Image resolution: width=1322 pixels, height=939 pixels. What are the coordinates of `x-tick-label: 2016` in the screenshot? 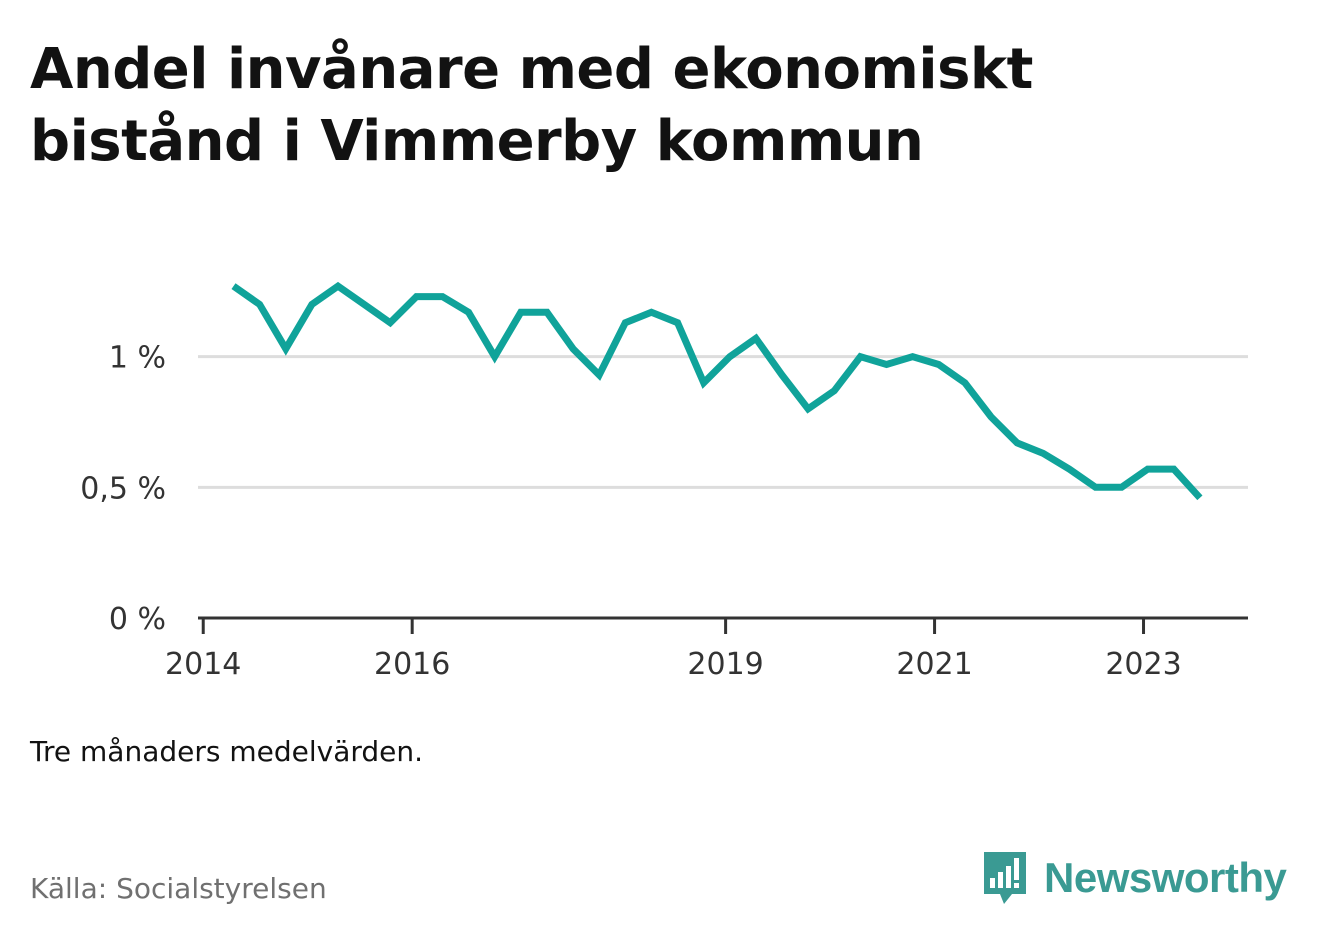 It's located at (412, 664).